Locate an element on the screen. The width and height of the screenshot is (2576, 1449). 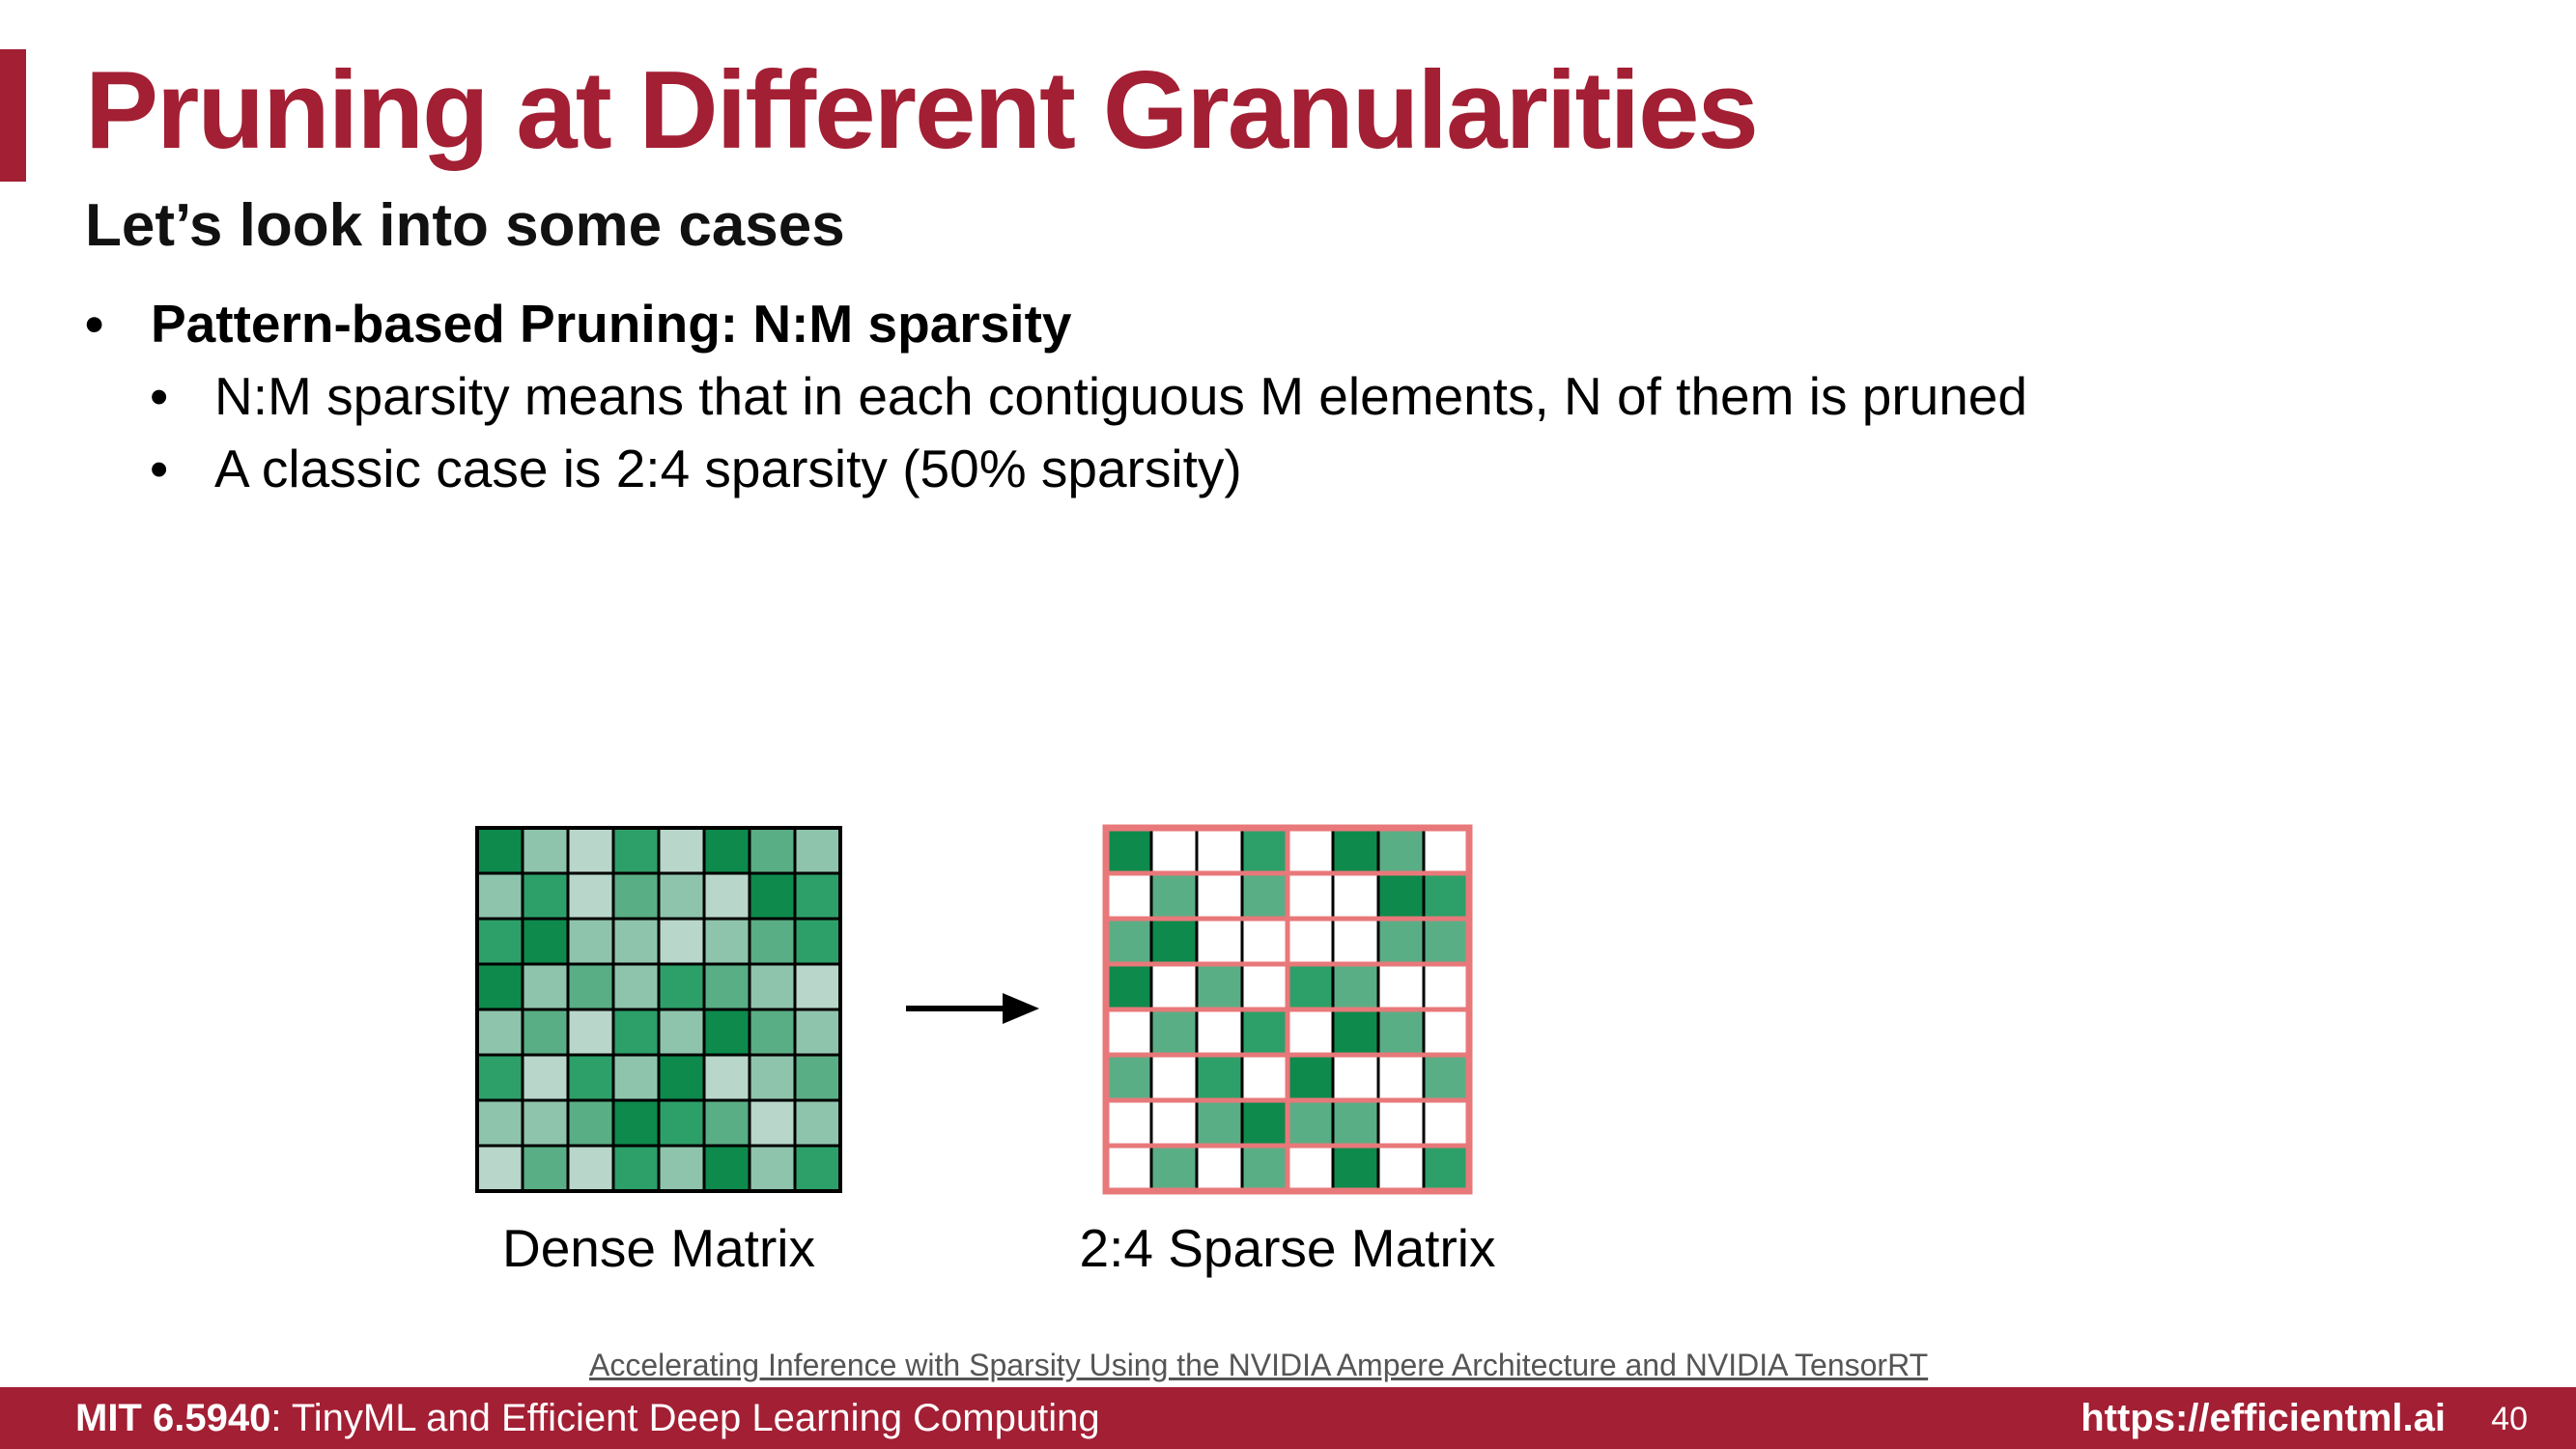
dense-matrix is located at coordinates (658, 1009).